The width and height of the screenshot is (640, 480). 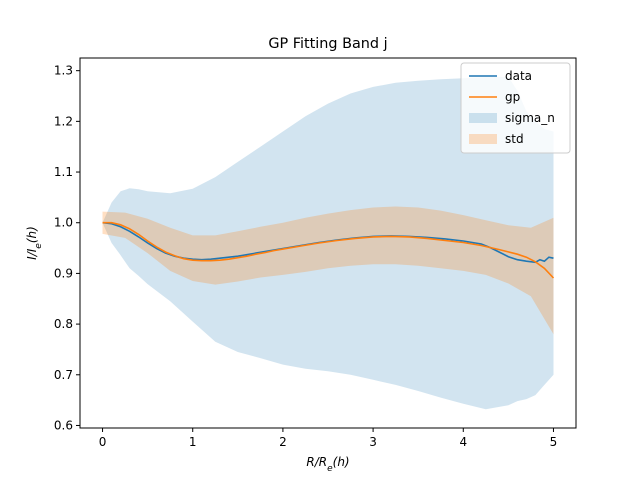 I want to click on y-tick-label: 1.0, so click(x=63, y=223).